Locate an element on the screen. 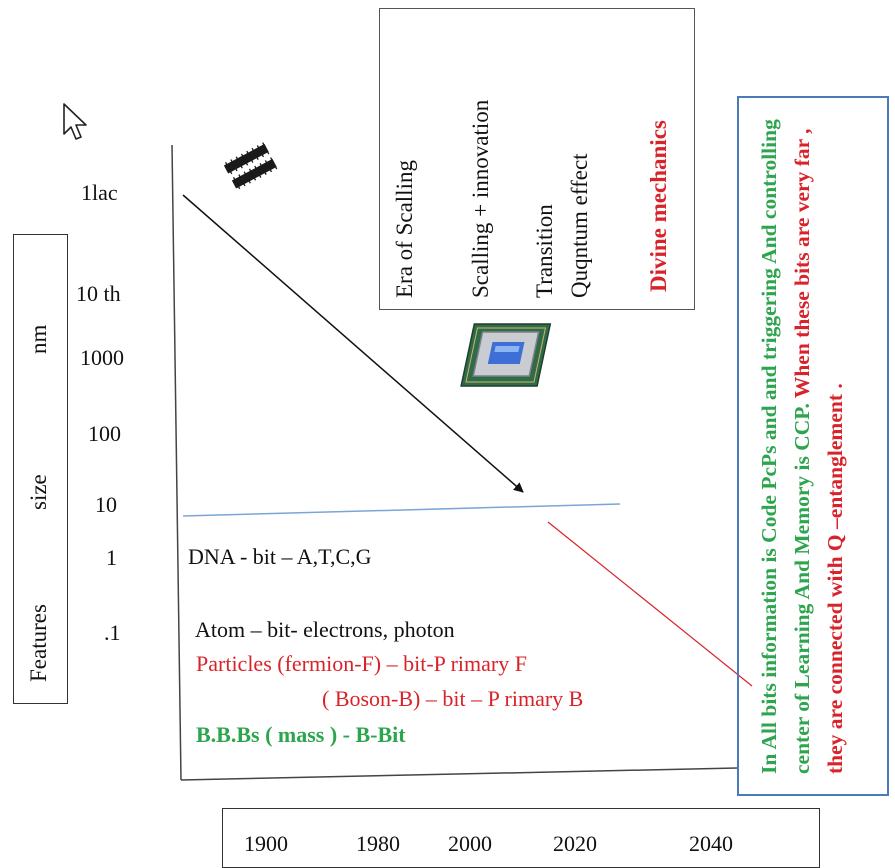 The width and height of the screenshot is (895, 868). era-scaling-label: Era of Scalling is located at coordinates (404, 229).